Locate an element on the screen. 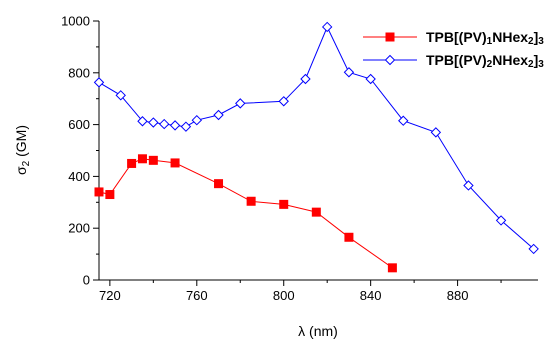  y-tick-label: 0 is located at coordinates (86, 280).